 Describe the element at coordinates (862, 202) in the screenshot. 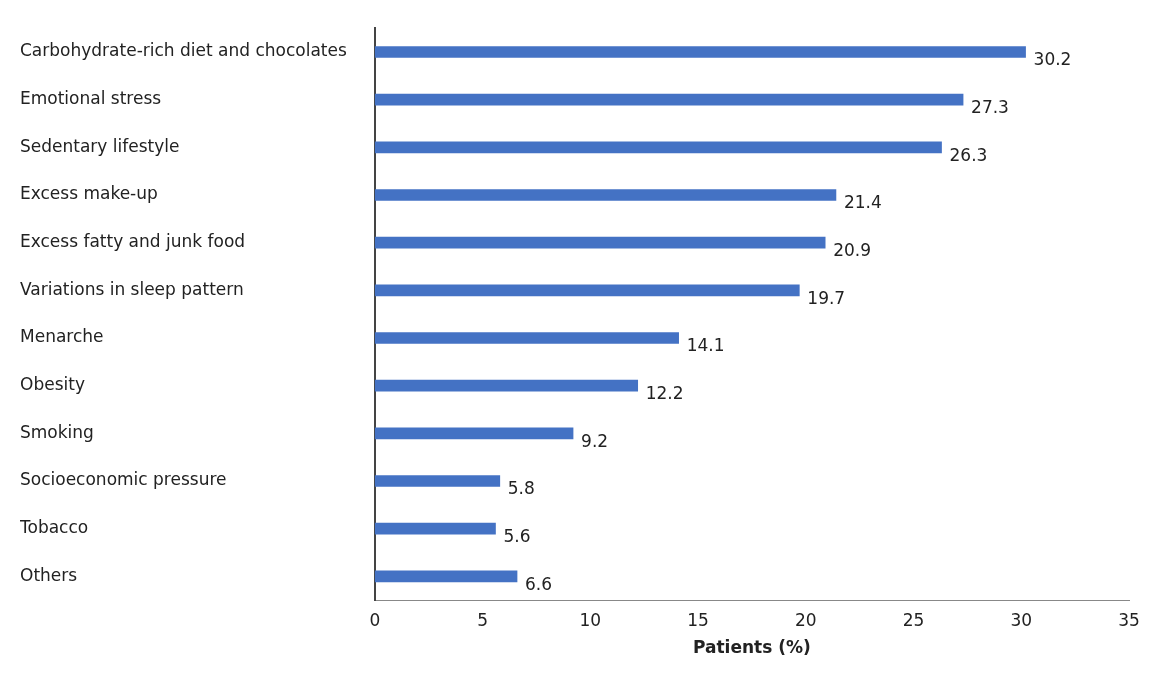

I see `data-label: 21.4` at that location.